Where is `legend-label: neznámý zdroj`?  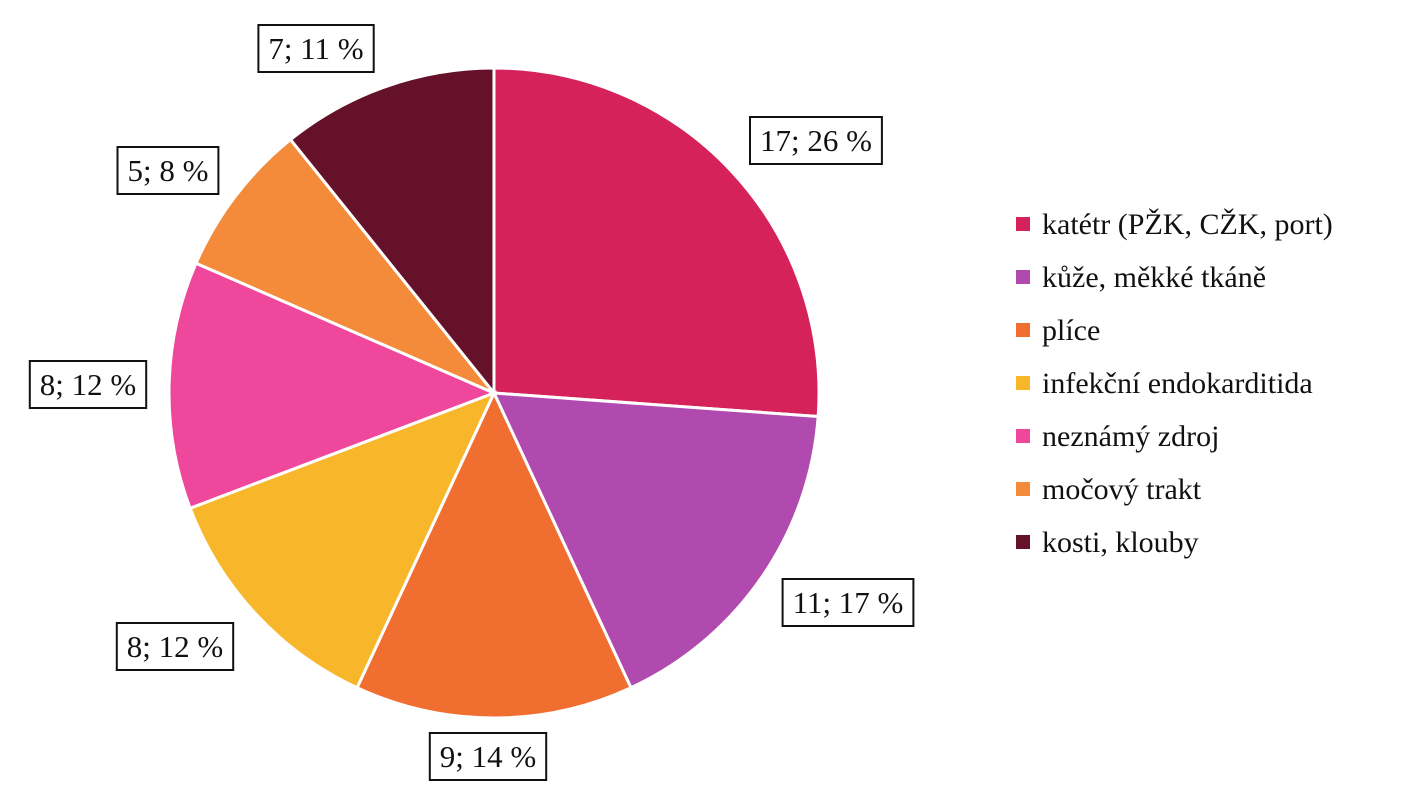 legend-label: neznámý zdroj is located at coordinates (1130, 436).